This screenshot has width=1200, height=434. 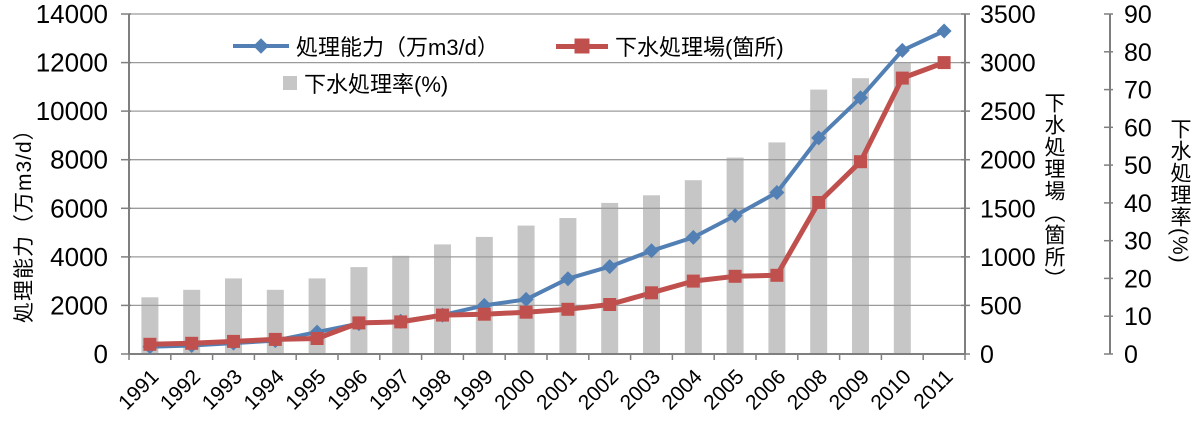 I want to click on svg-text: 2003, so click(x=640, y=389).